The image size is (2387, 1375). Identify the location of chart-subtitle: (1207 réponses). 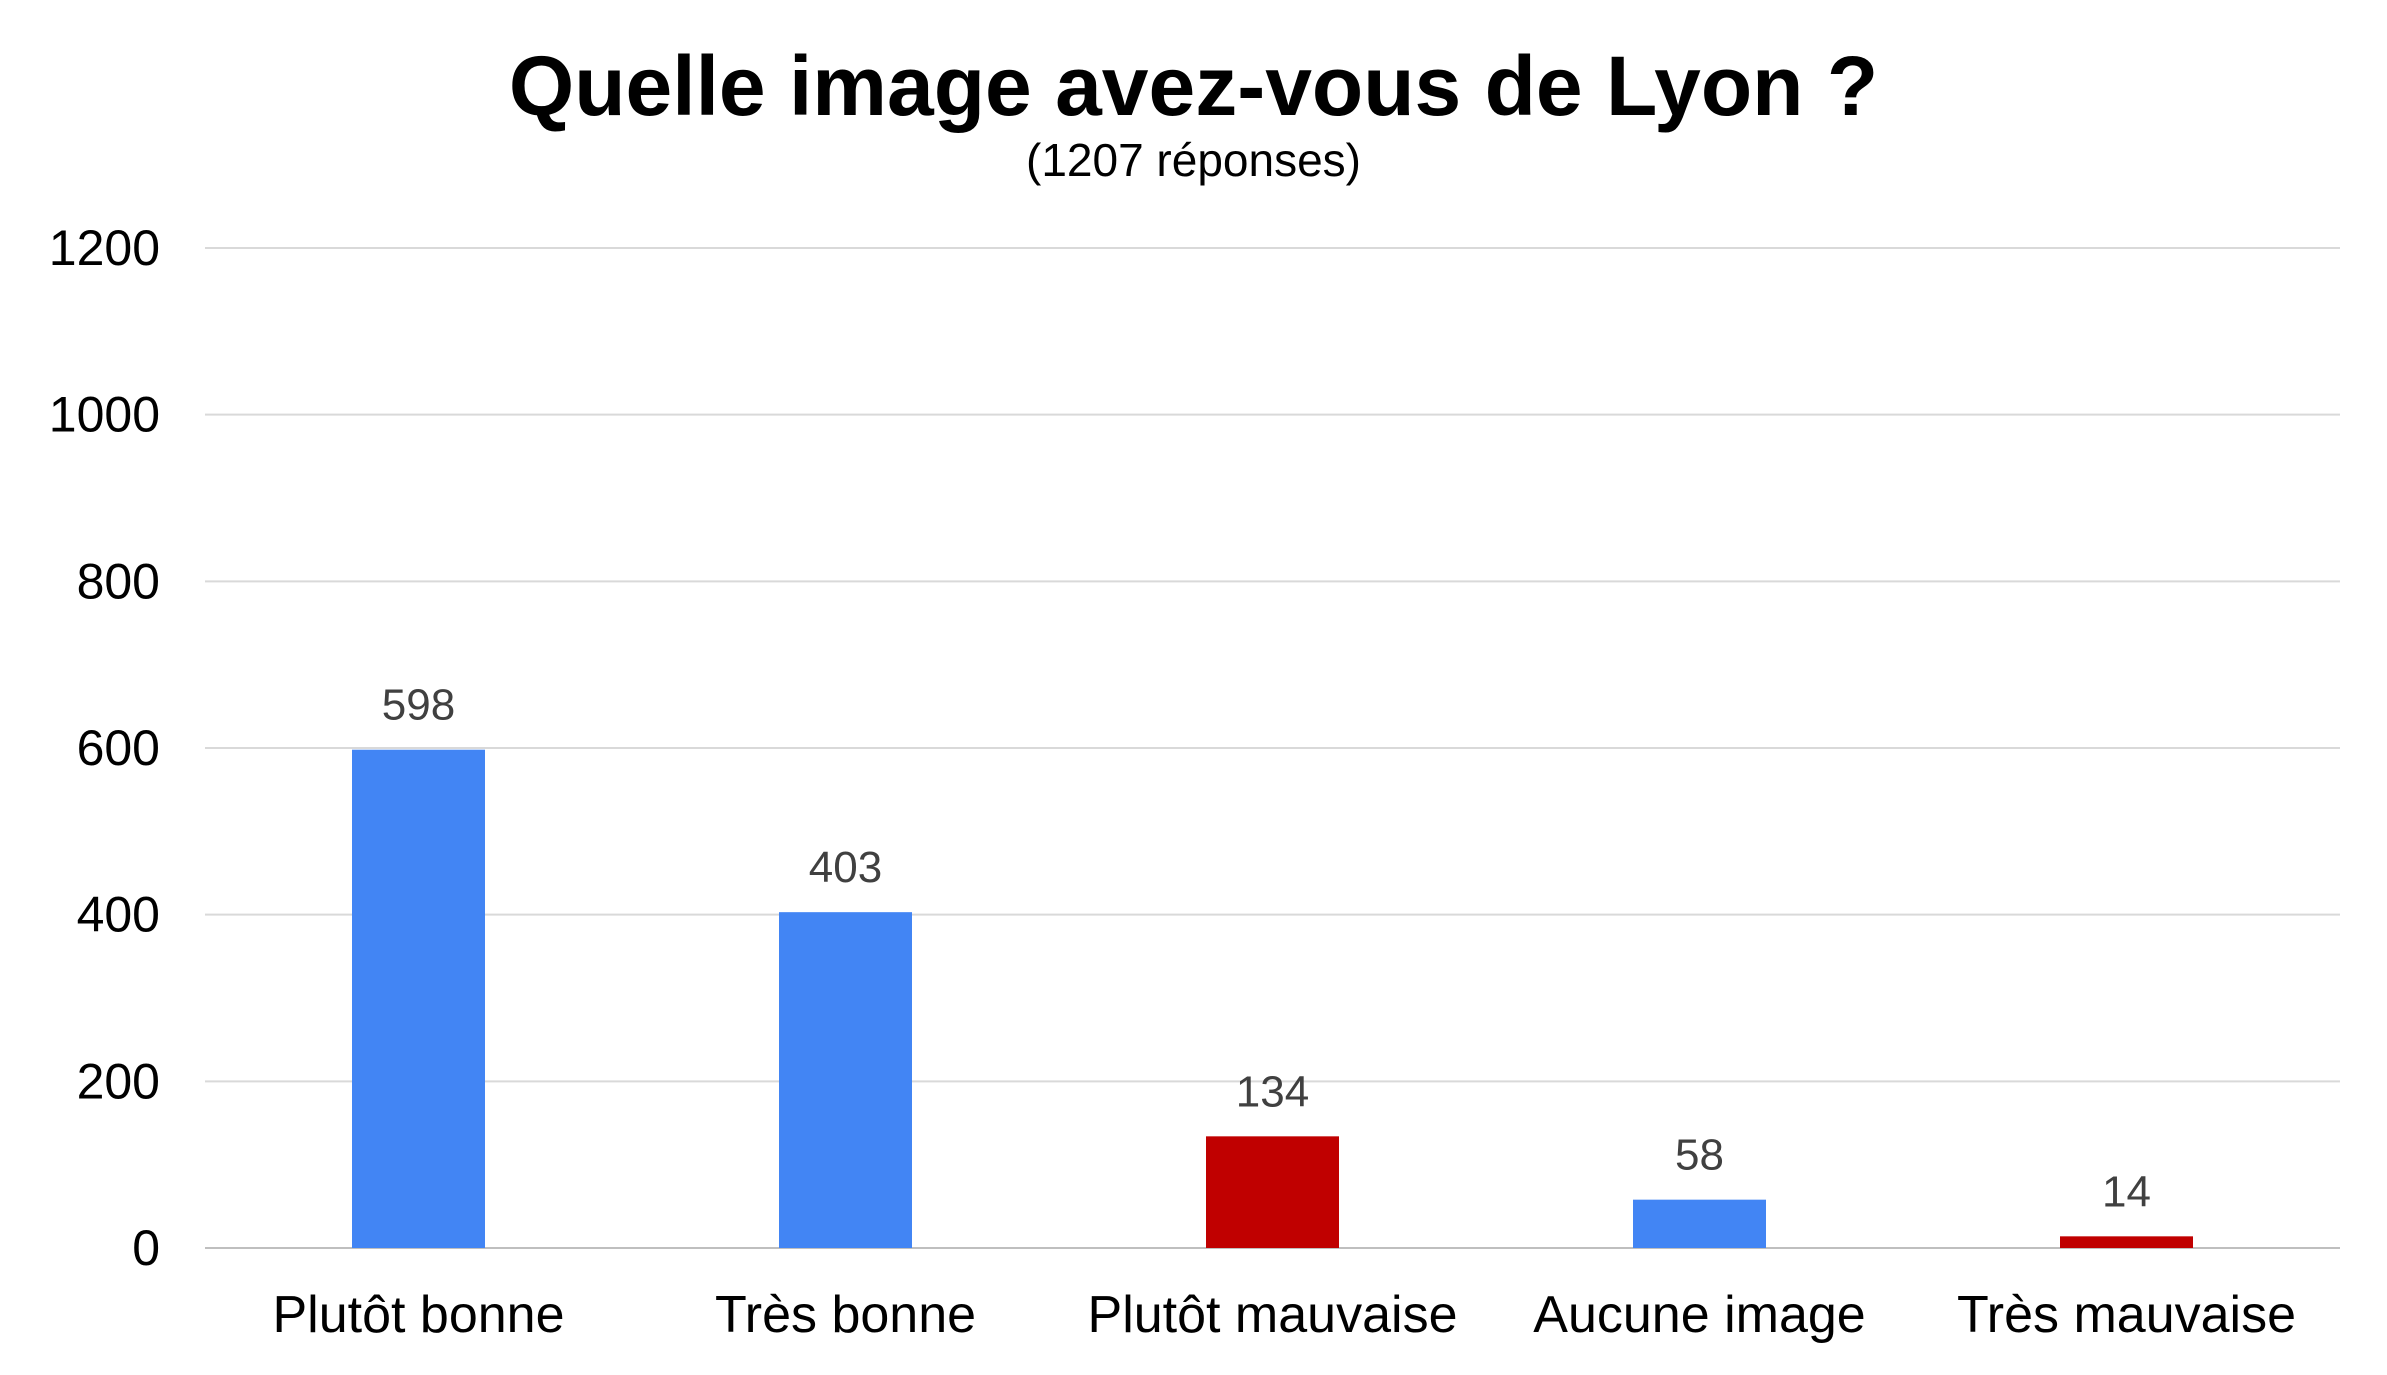
(1193, 160).